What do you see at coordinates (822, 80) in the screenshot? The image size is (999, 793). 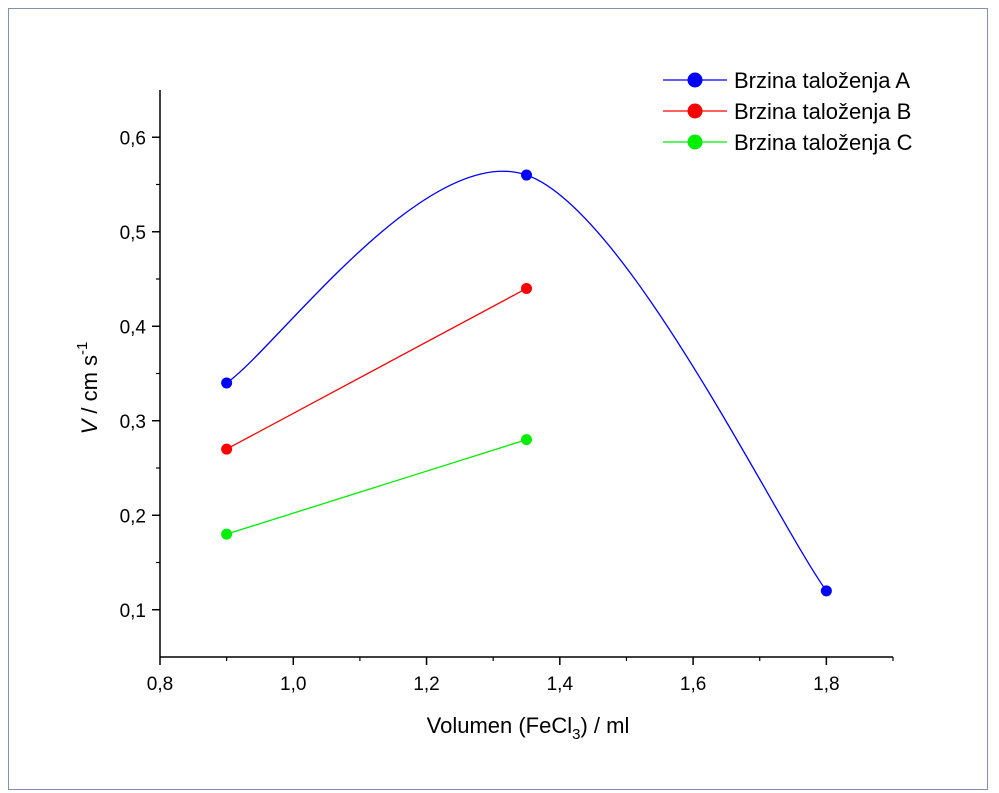 I see `legend-label: Brzina taloženja A` at bounding box center [822, 80].